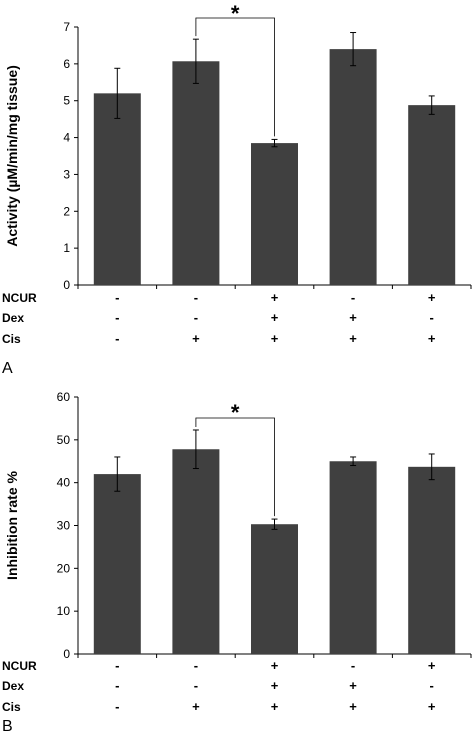 This screenshot has width=474, height=739. I want to click on y-tick-label: 1, so click(66, 248).